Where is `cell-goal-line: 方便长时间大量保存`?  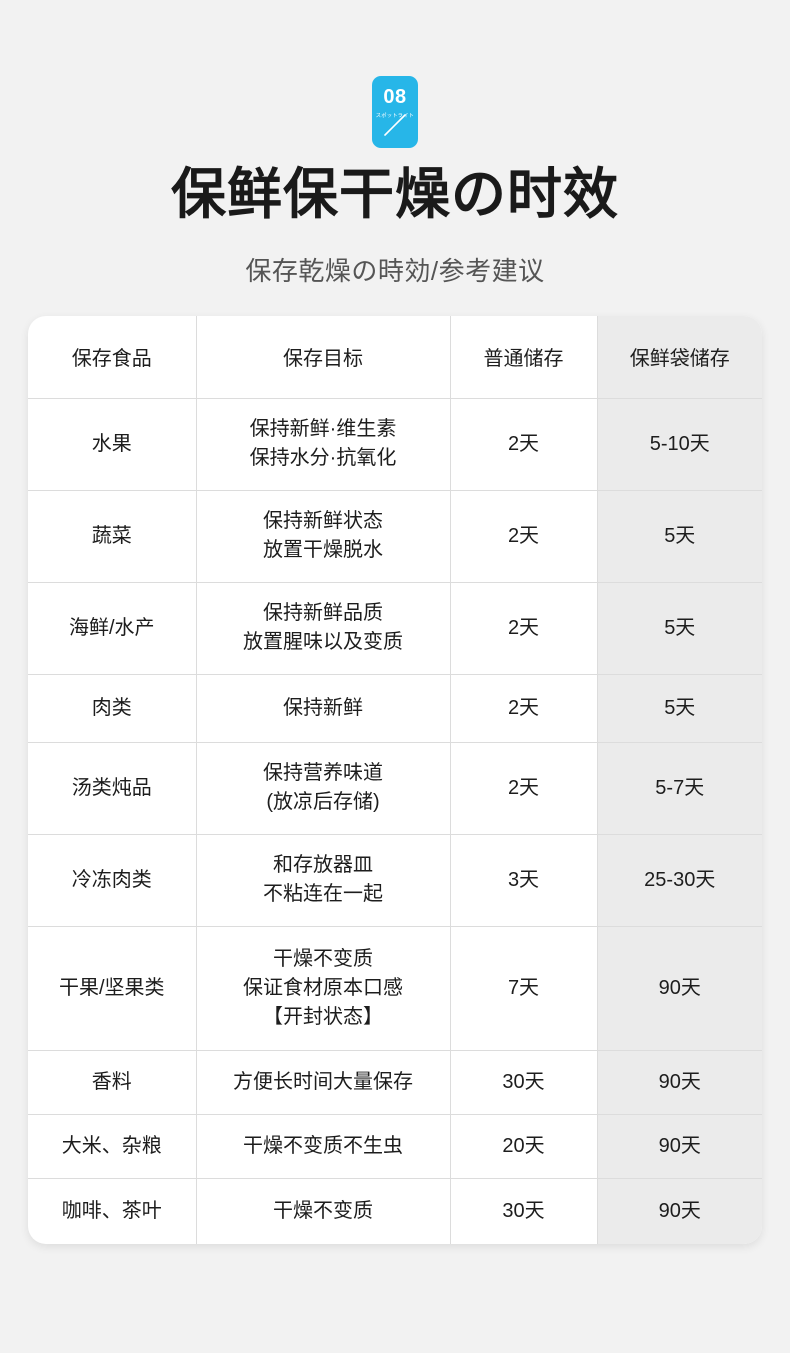 cell-goal-line: 方便长时间大量保存 is located at coordinates (323, 1081).